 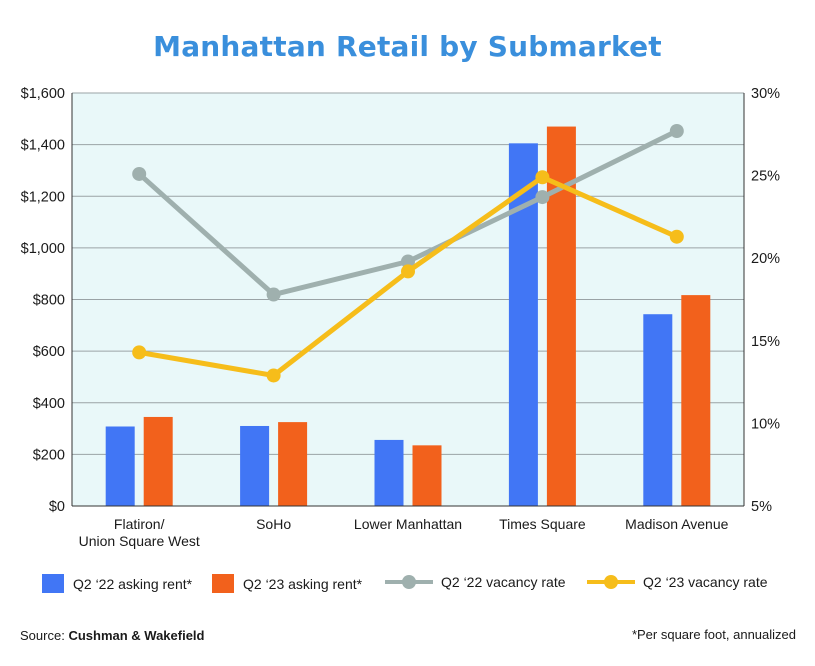 I want to click on legend-line-q22-vacancy, so click(x=409, y=582).